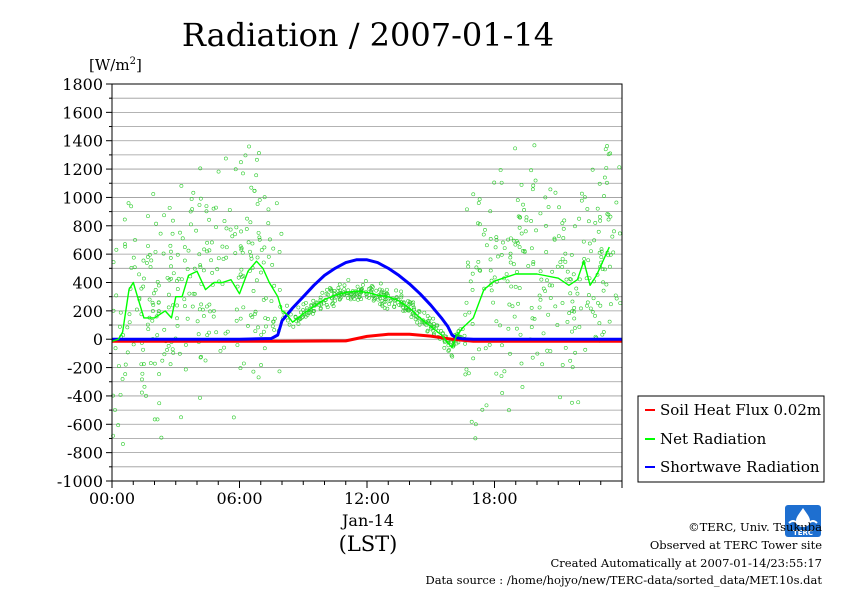 Image resolution: width=842 pixels, height=595 pixels. What do you see at coordinates (98, 339) in the screenshot?
I see `y-tick-label: 0` at bounding box center [98, 339].